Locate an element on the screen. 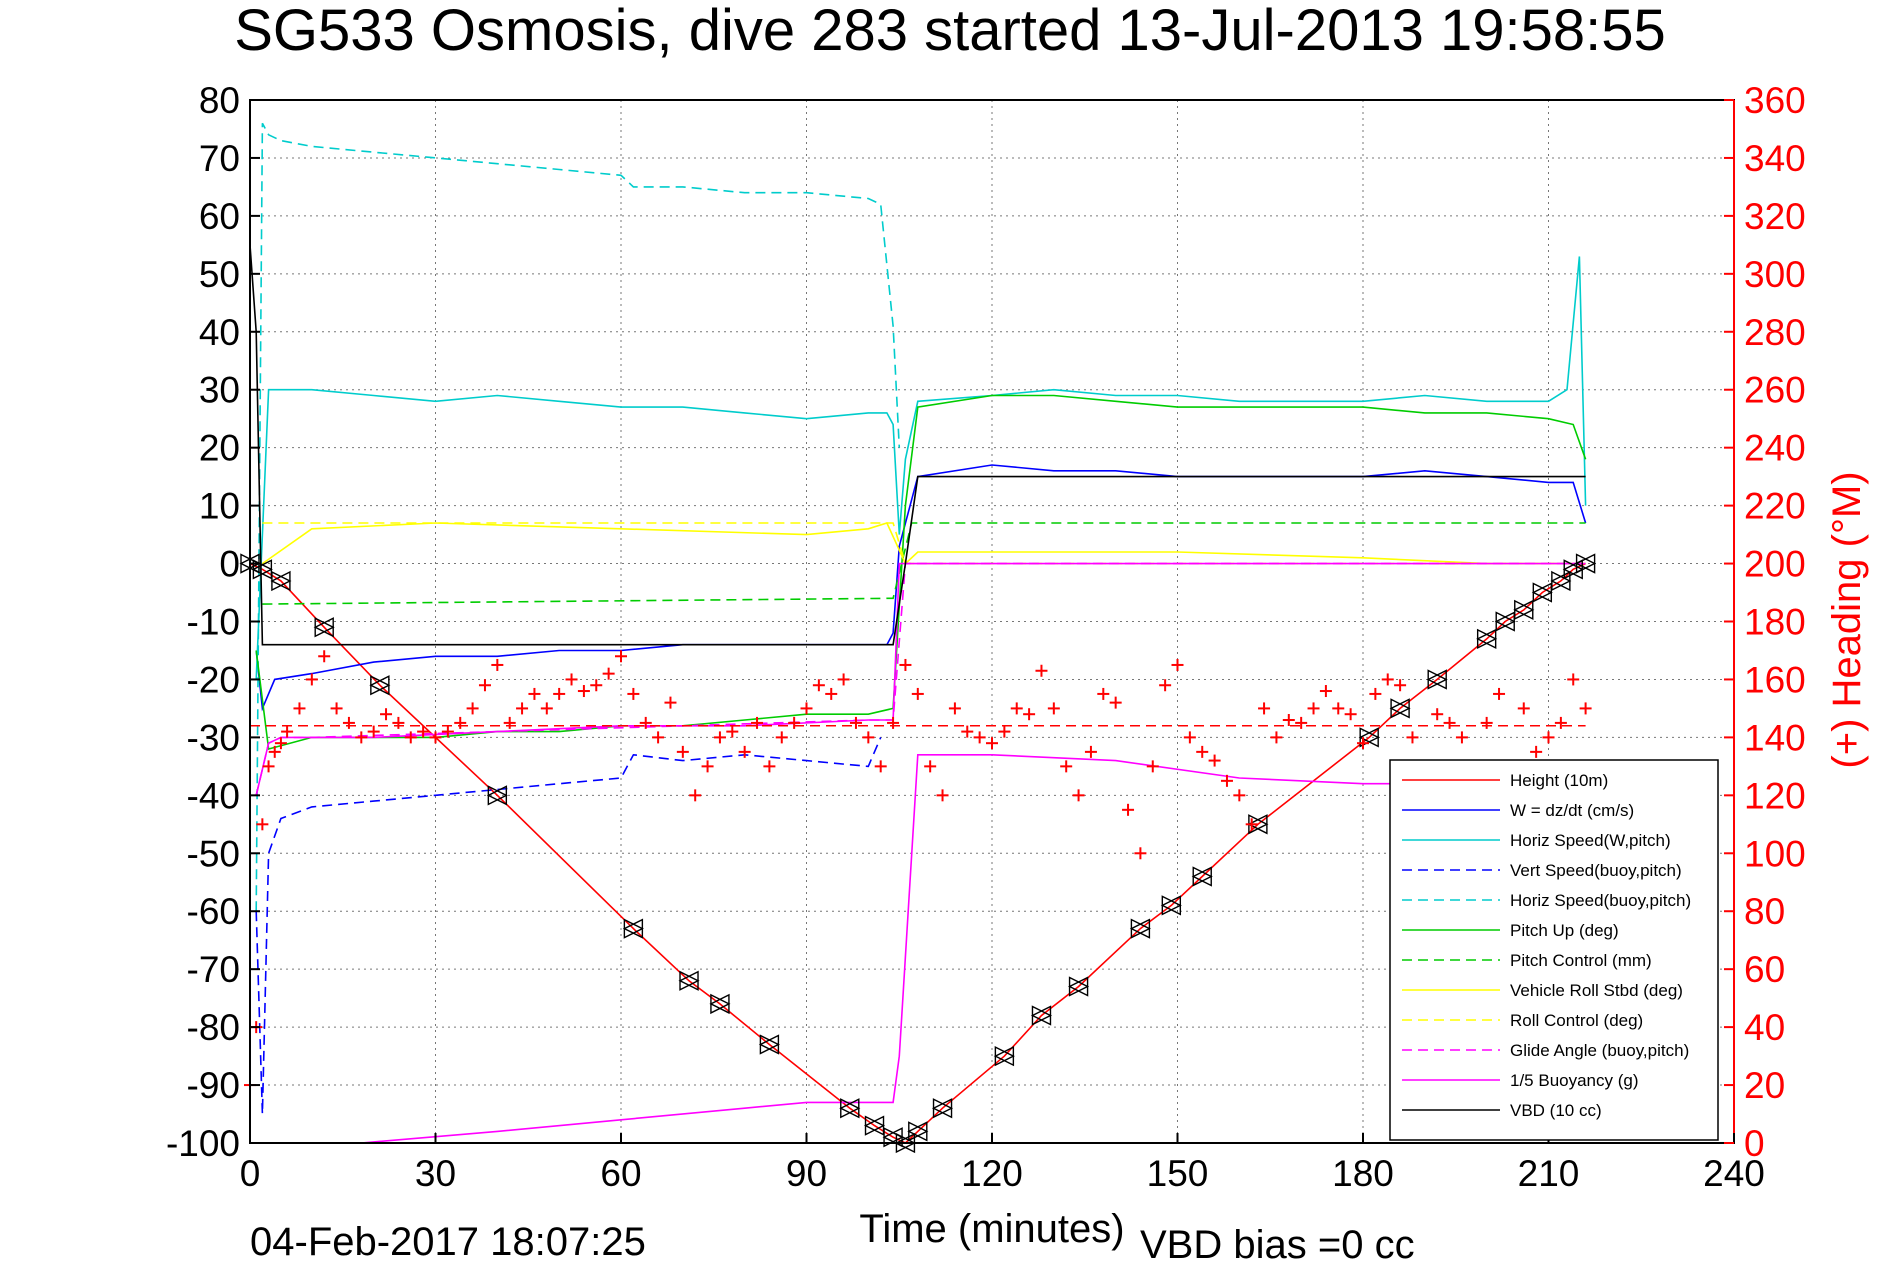  right-tick-label-8: 200 is located at coordinates (1775, 564).